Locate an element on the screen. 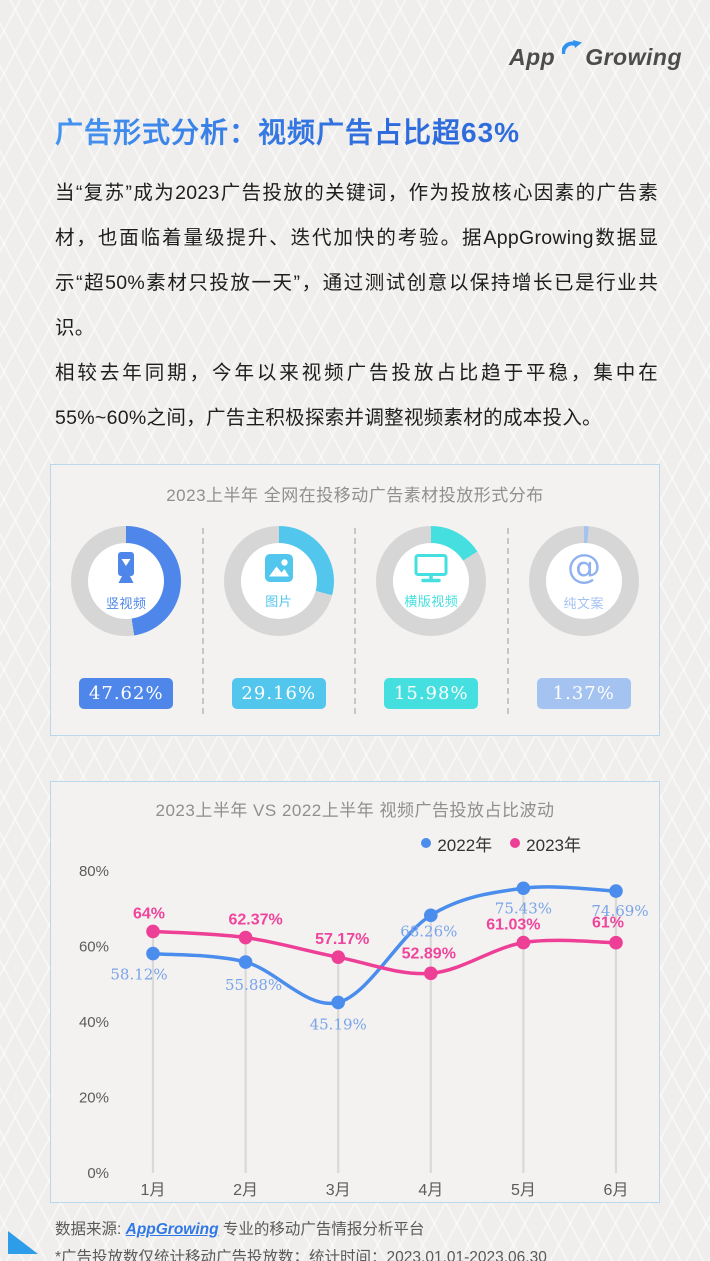 This screenshot has width=710, height=1261. source-suffix: 专业的移动广告情报分析平台 is located at coordinates (321, 1229).